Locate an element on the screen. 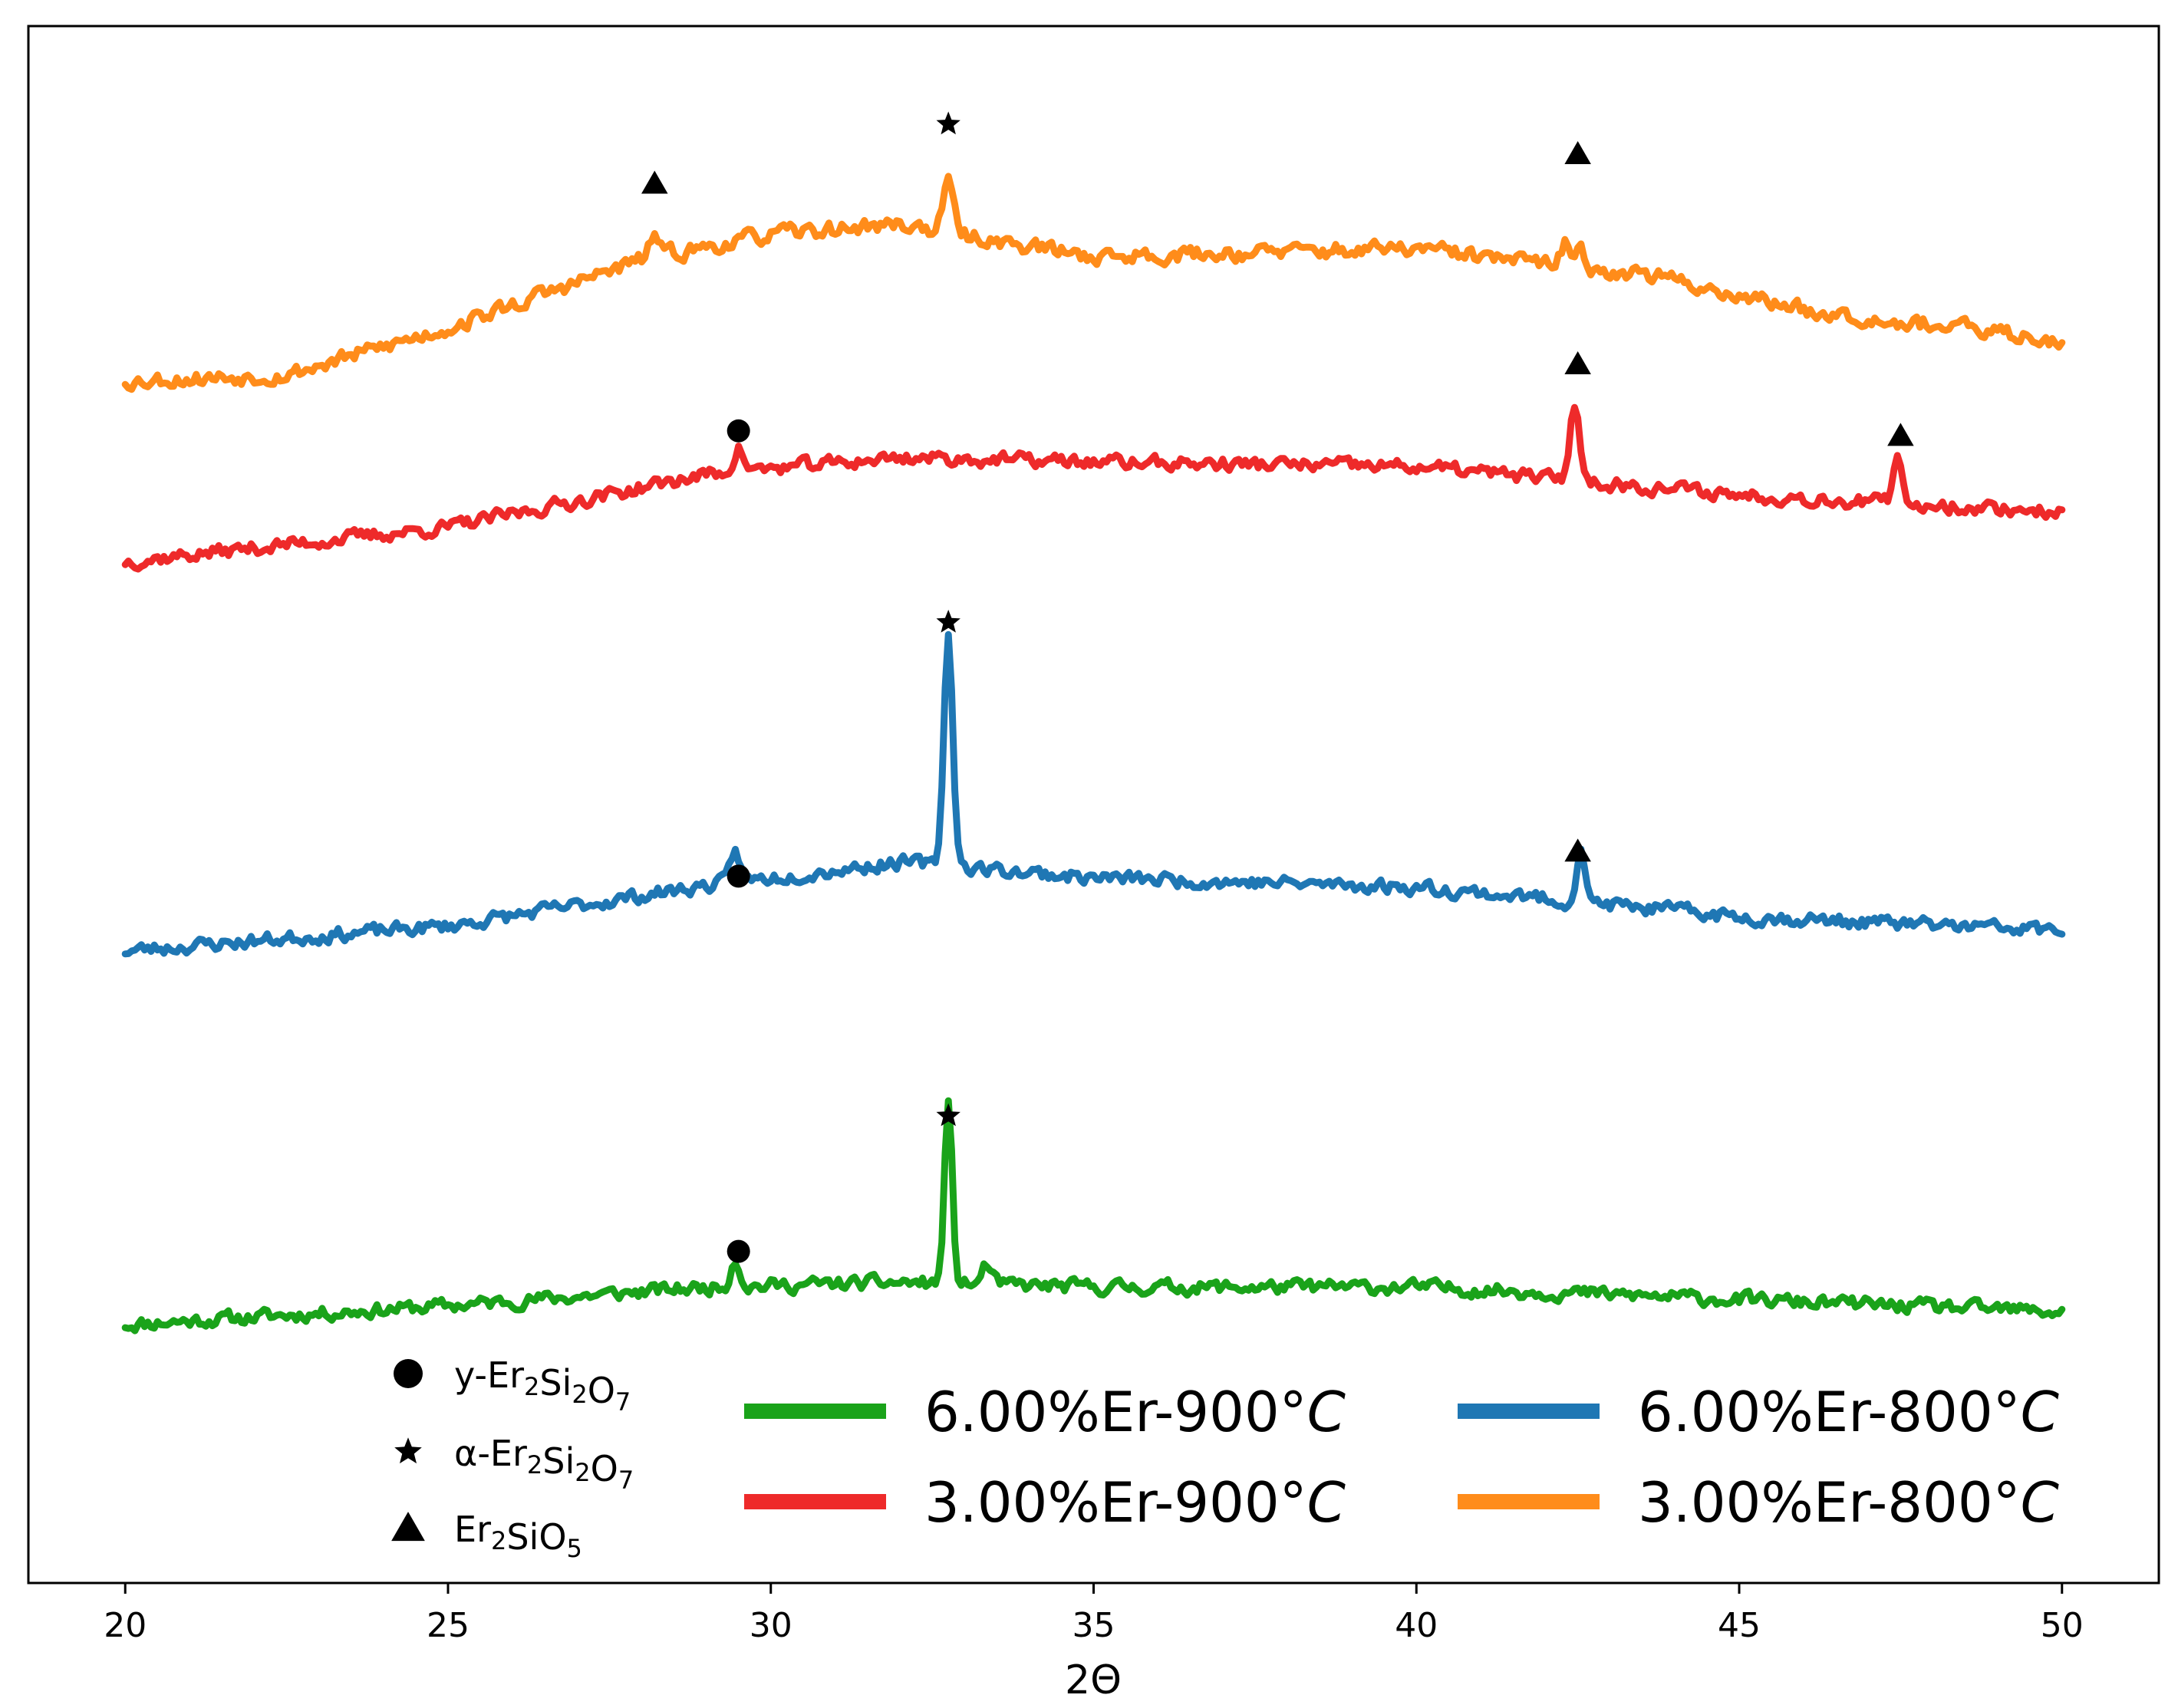  x-tick-label: 45 is located at coordinates (1740, 1625).